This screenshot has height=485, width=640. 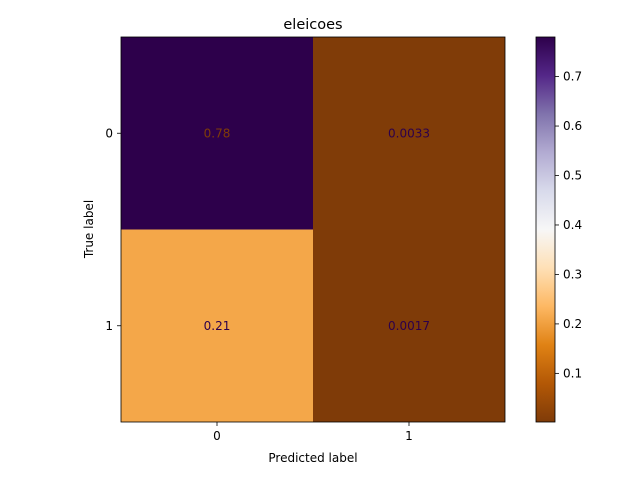 I want to click on y-tick-label: 1, so click(x=109, y=326).